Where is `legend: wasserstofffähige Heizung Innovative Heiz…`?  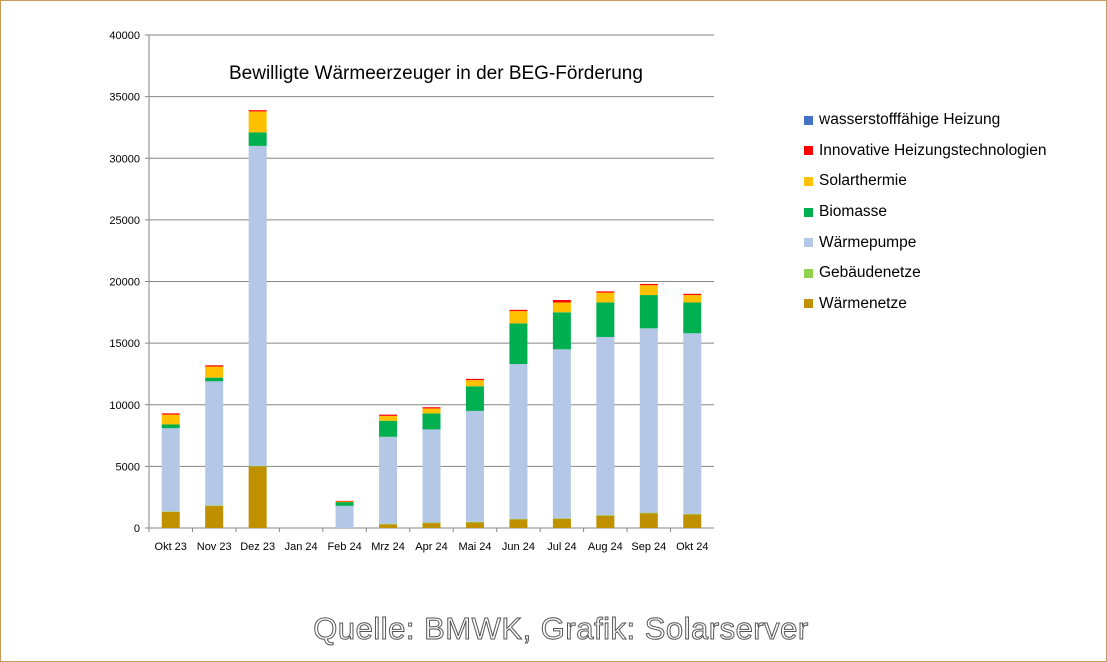
legend: wasserstofffähige Heizung Innovative Heiz… is located at coordinates (925, 212).